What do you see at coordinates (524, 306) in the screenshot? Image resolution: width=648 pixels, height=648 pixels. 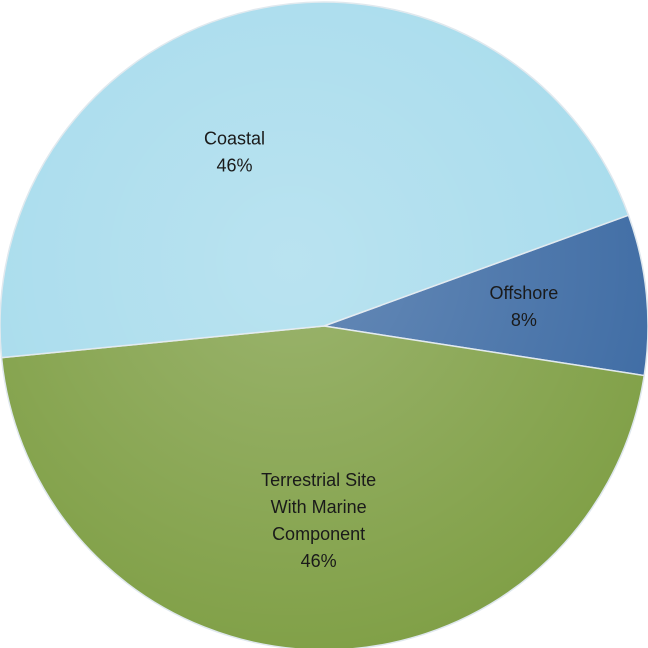 I see `slice-label-1: Offshore 8%` at bounding box center [524, 306].